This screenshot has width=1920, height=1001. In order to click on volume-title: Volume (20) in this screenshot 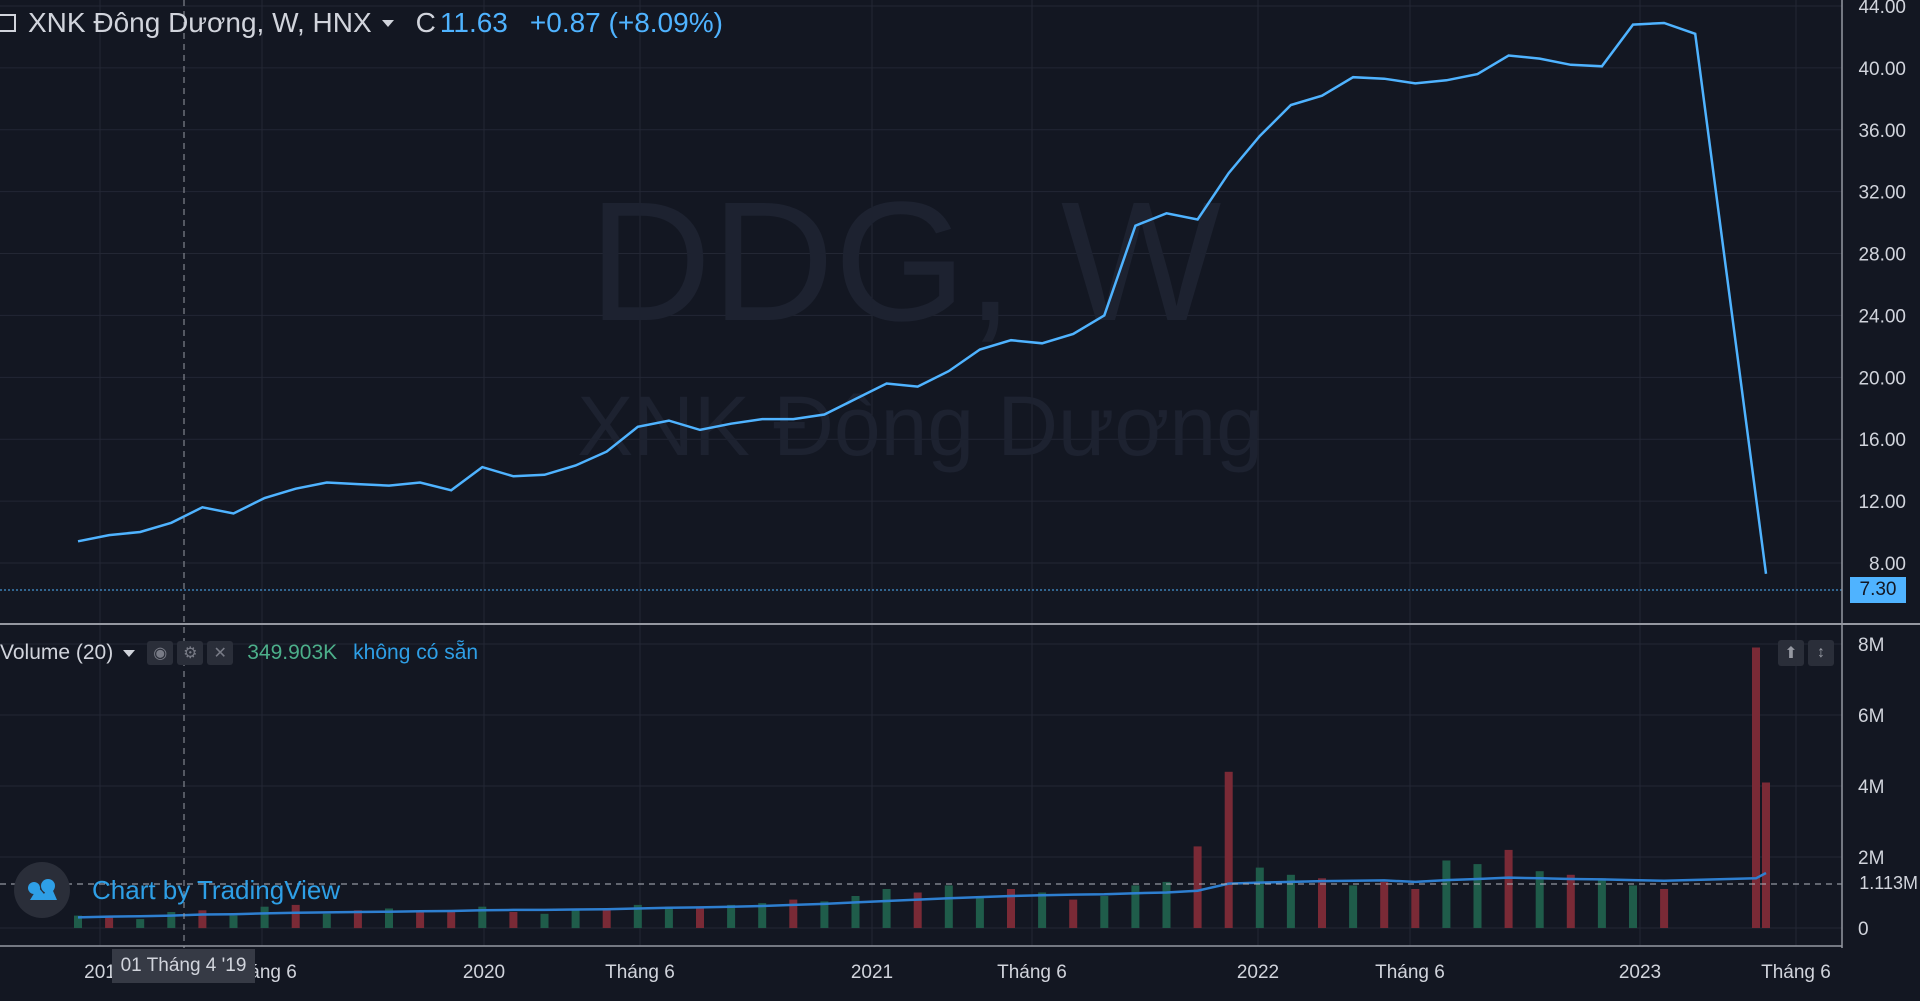, I will do `click(57, 652)`.